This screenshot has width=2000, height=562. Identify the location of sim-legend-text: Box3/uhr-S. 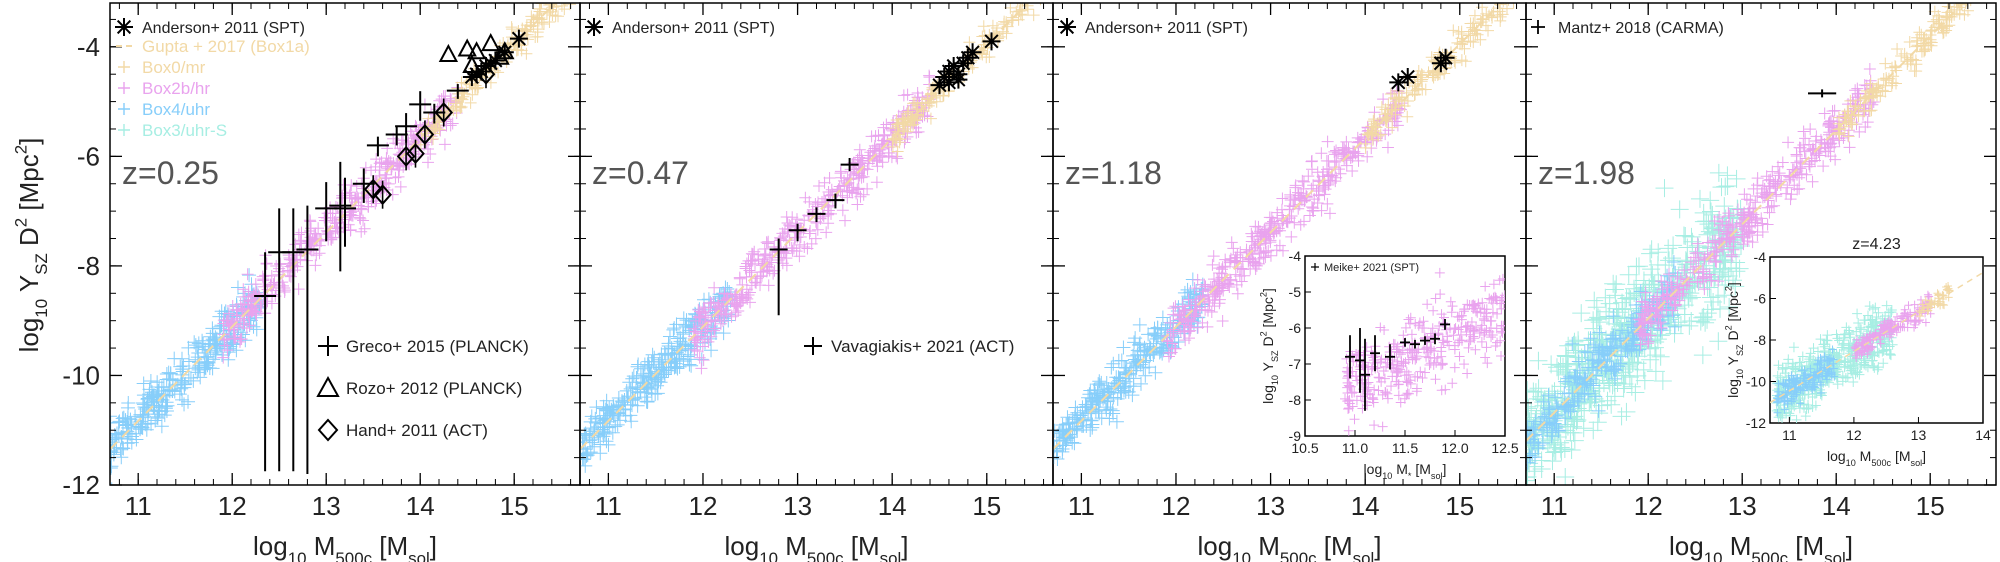
(184, 130).